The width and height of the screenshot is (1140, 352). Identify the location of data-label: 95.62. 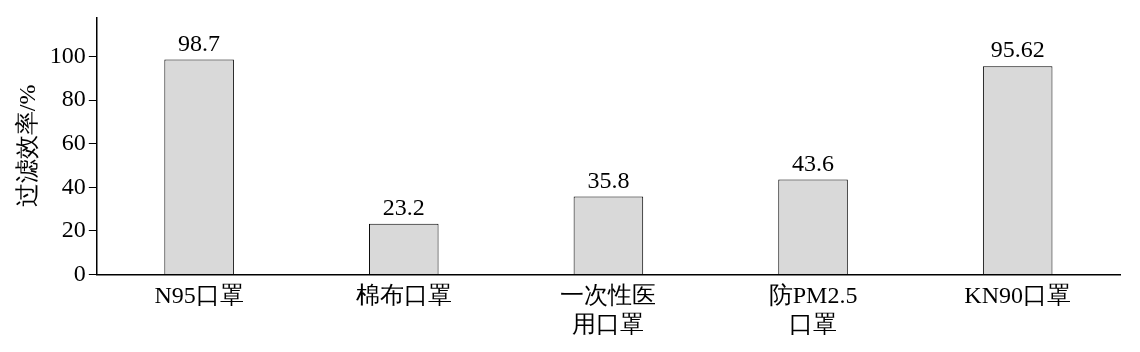
(1017, 49).